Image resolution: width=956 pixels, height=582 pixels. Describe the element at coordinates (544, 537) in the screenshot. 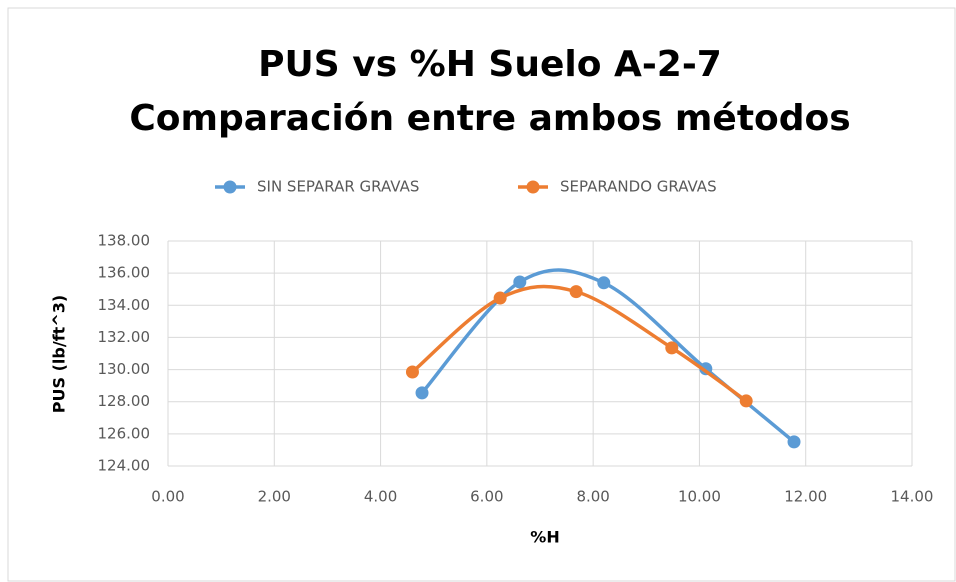

I see `x-axis-title: %H` at that location.